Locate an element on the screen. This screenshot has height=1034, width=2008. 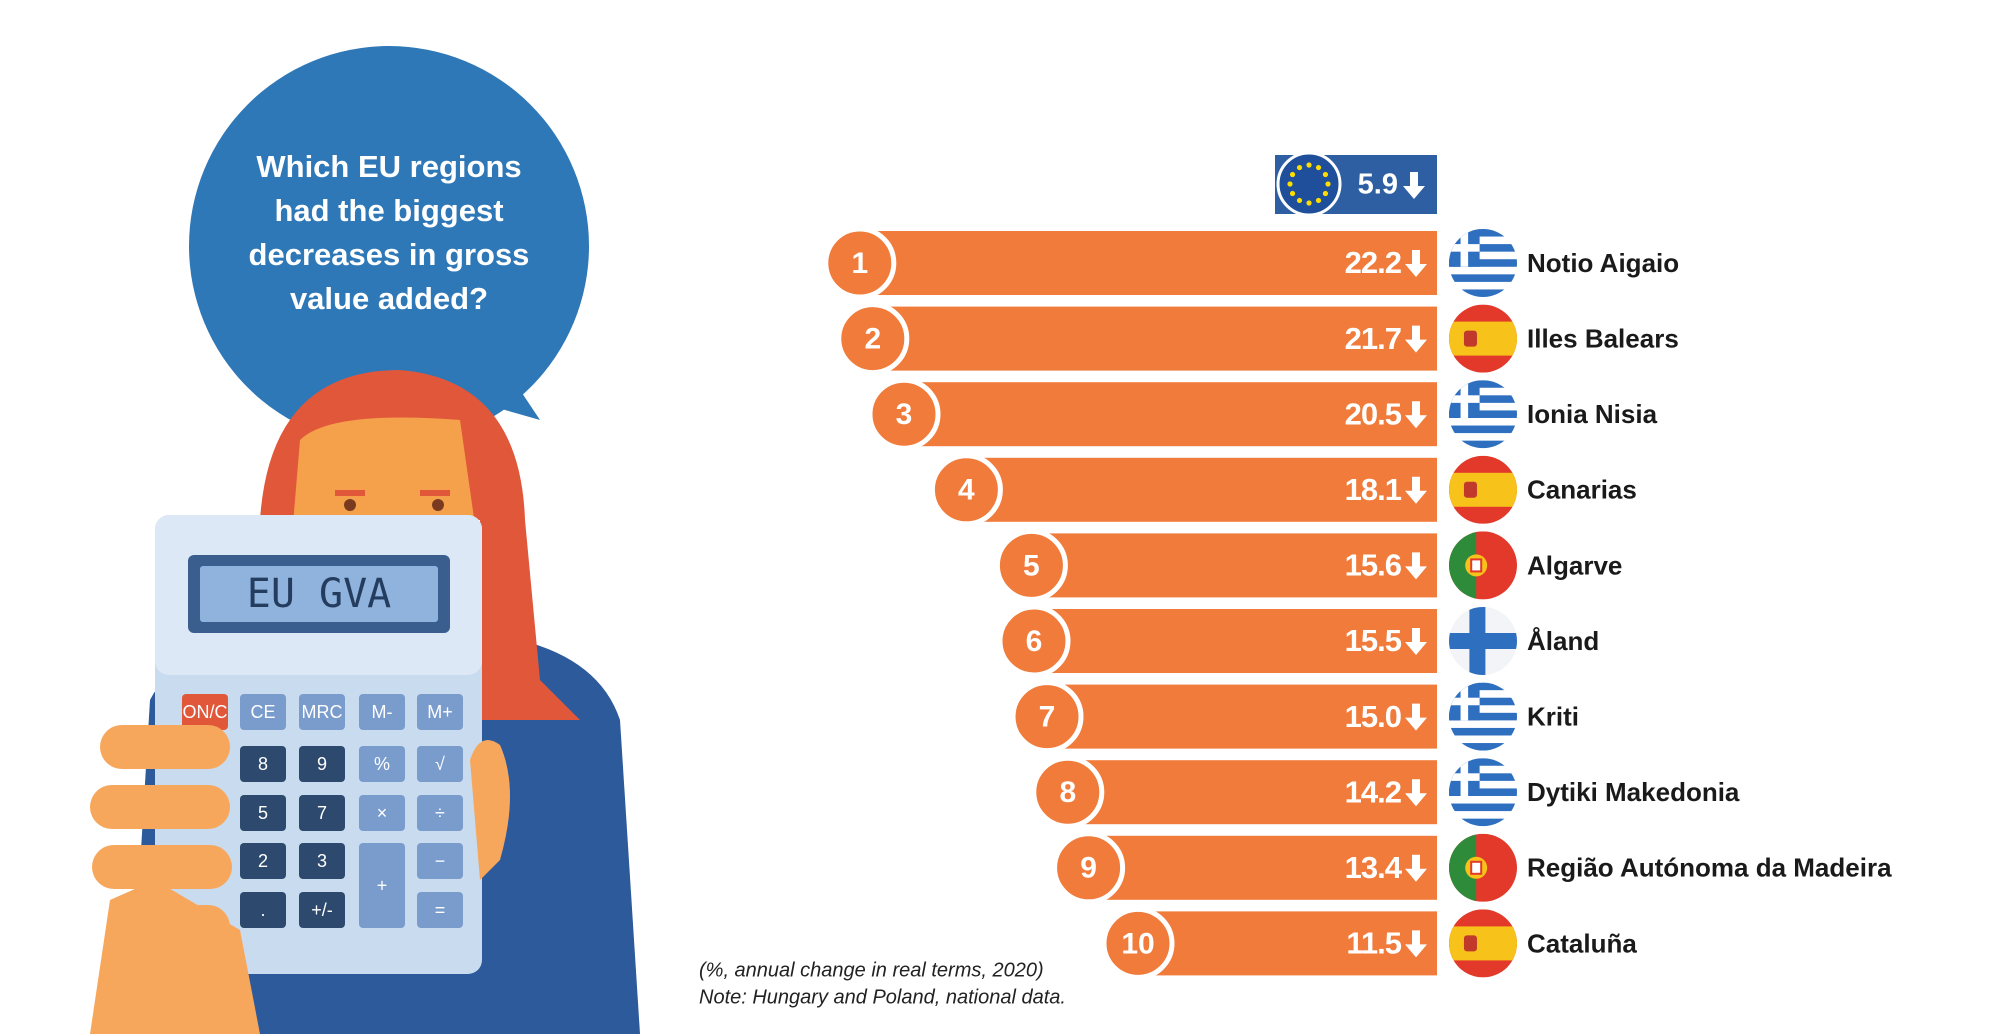
calc-button-label: ON/C is located at coordinates (205, 712).